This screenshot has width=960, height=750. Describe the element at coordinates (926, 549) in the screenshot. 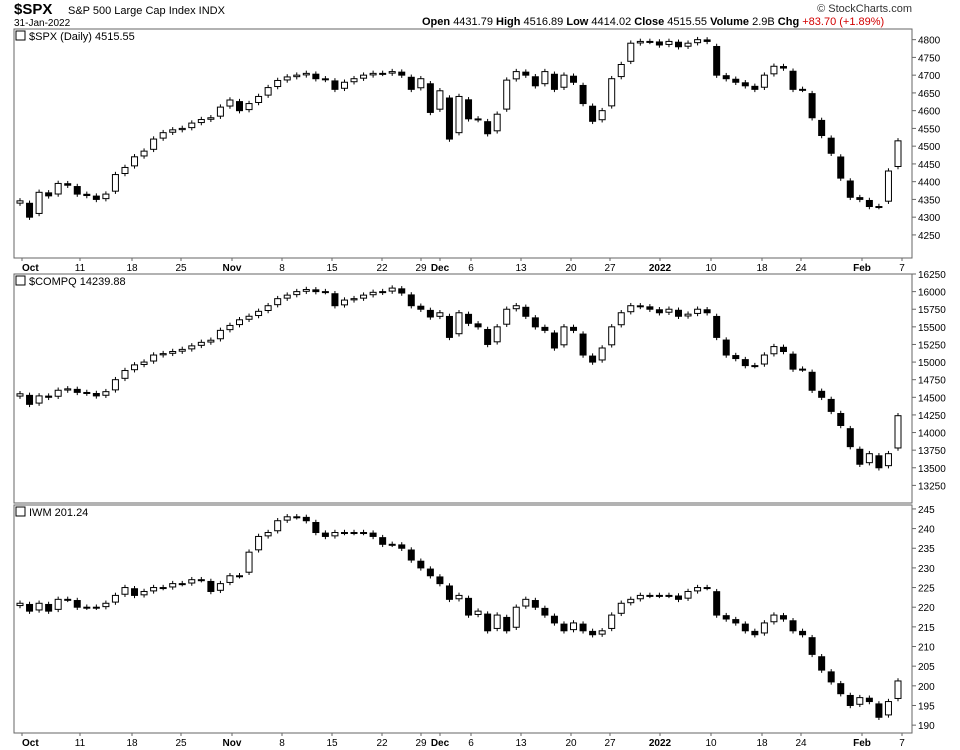

I see `y-tick-label: 235` at that location.